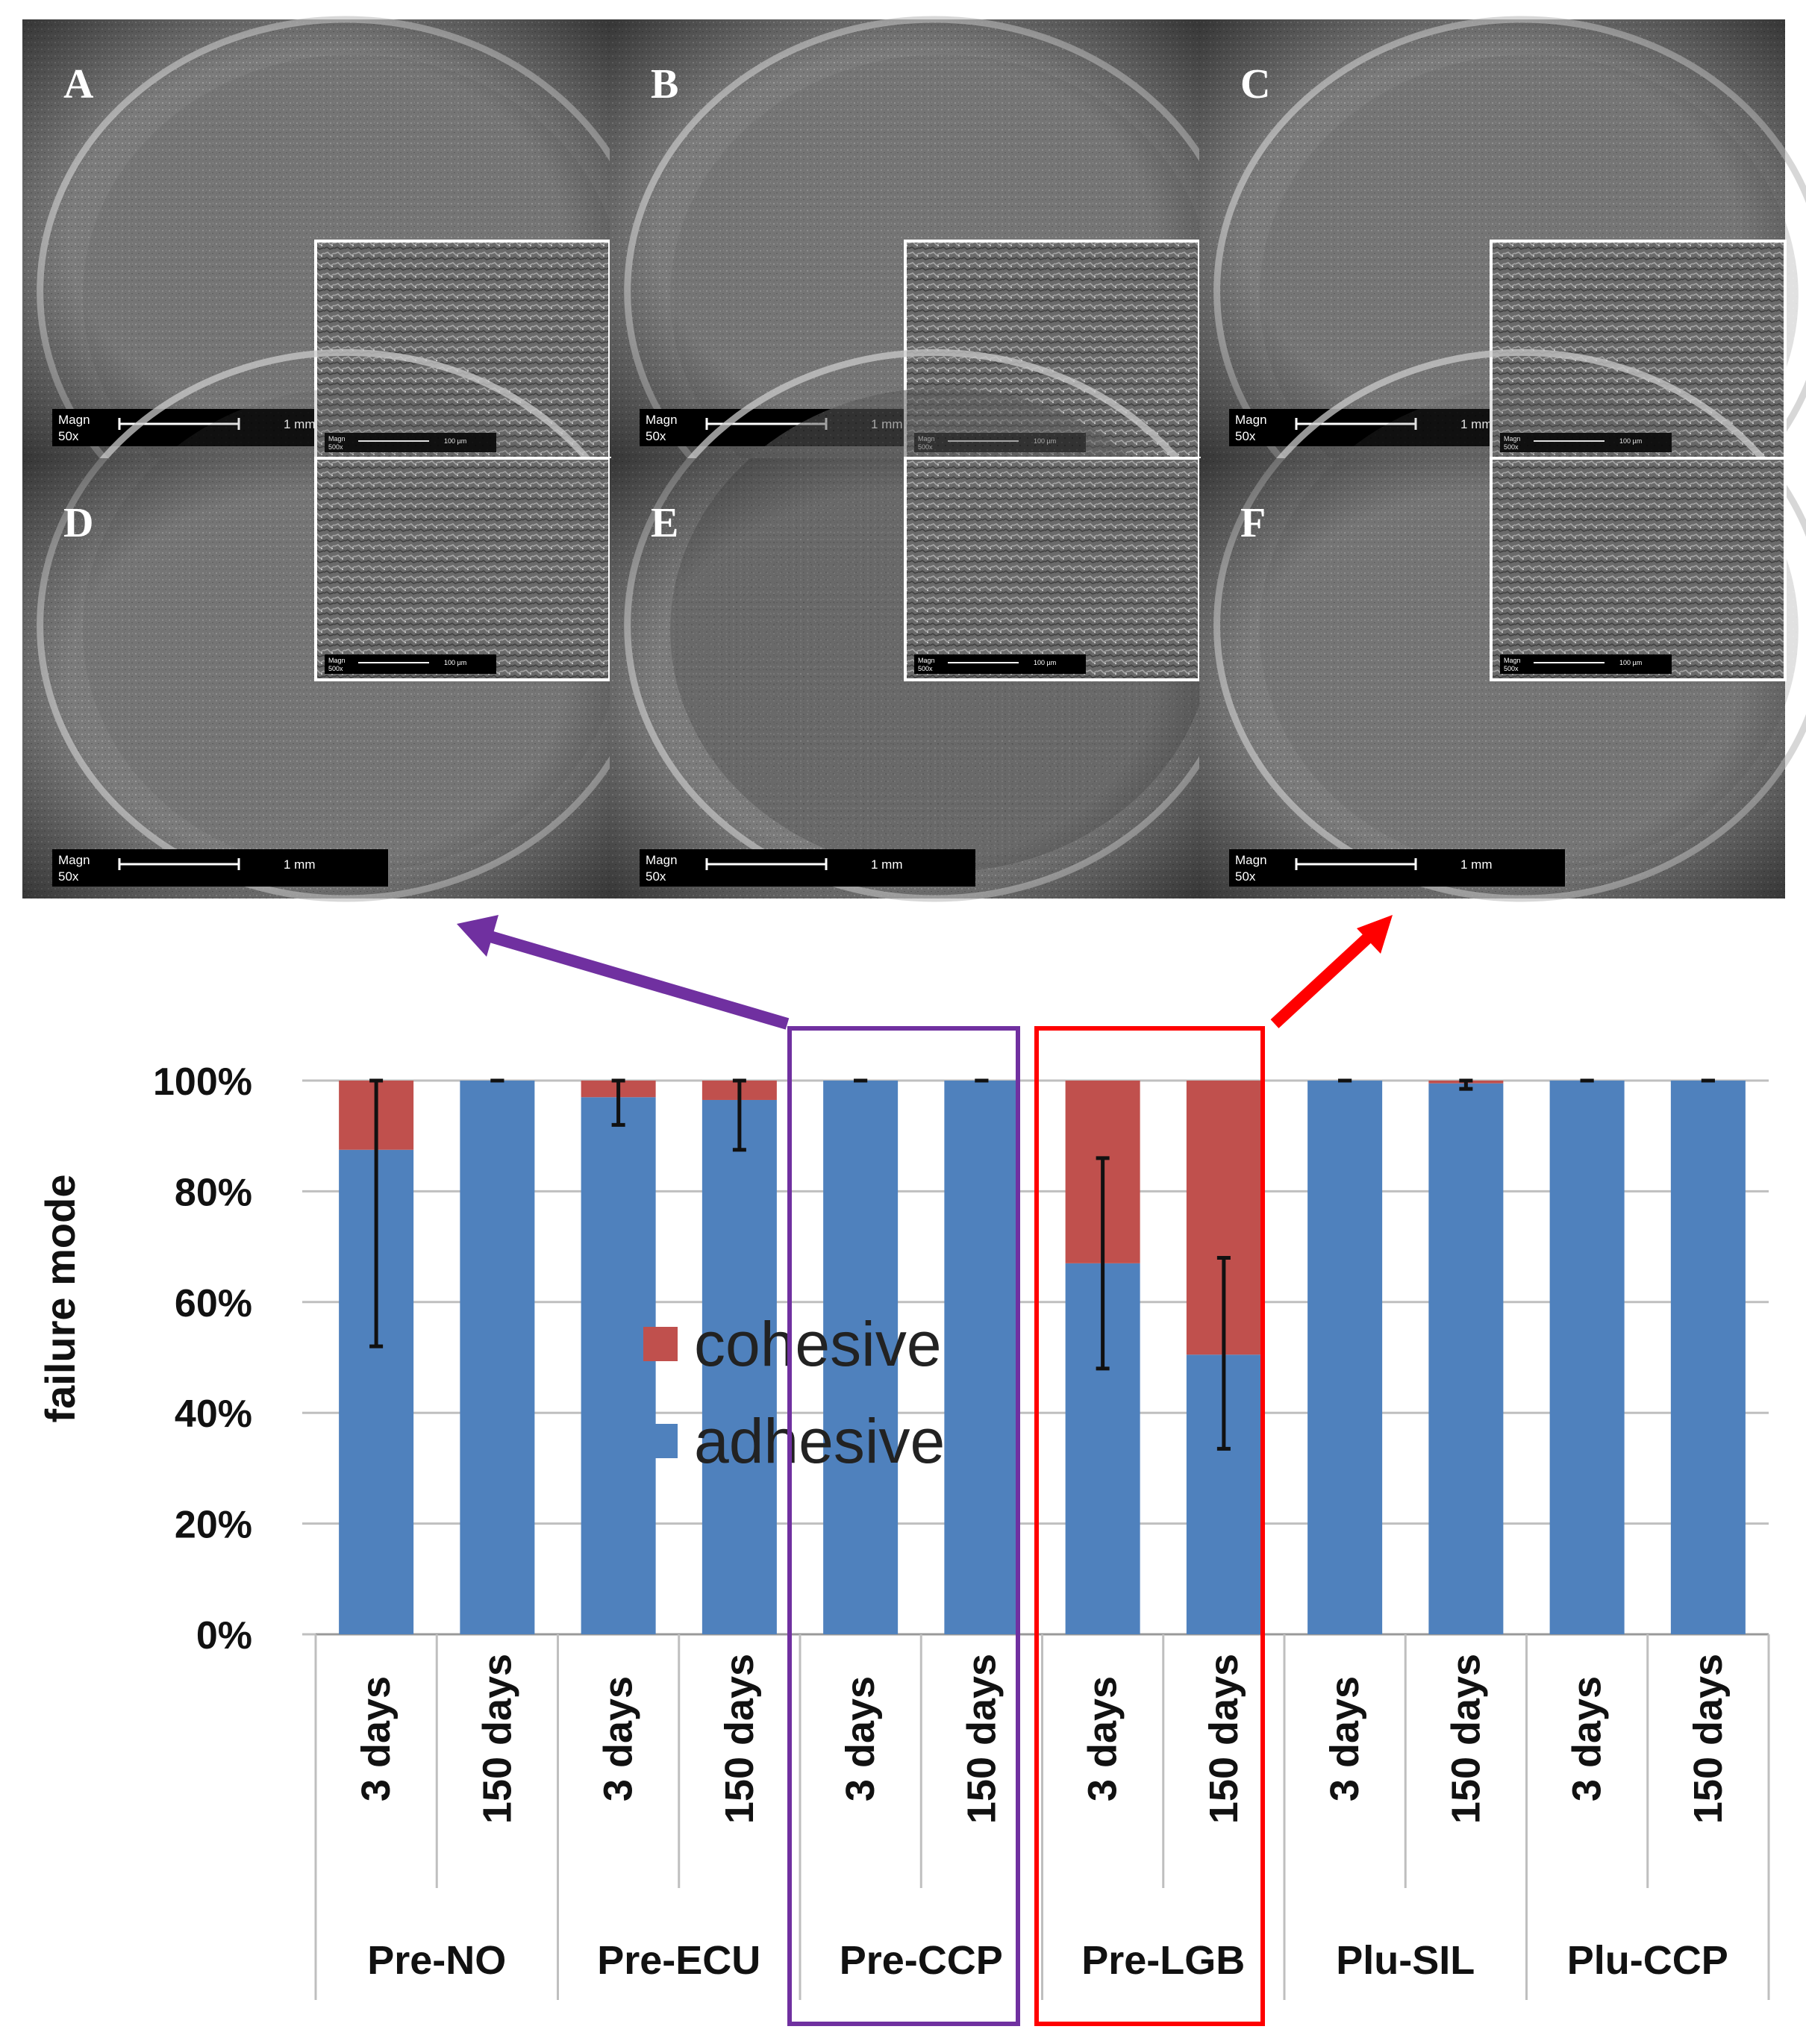 The height and width of the screenshot is (2044, 1806). I want to click on panel-letter-e: E, so click(664, 523).